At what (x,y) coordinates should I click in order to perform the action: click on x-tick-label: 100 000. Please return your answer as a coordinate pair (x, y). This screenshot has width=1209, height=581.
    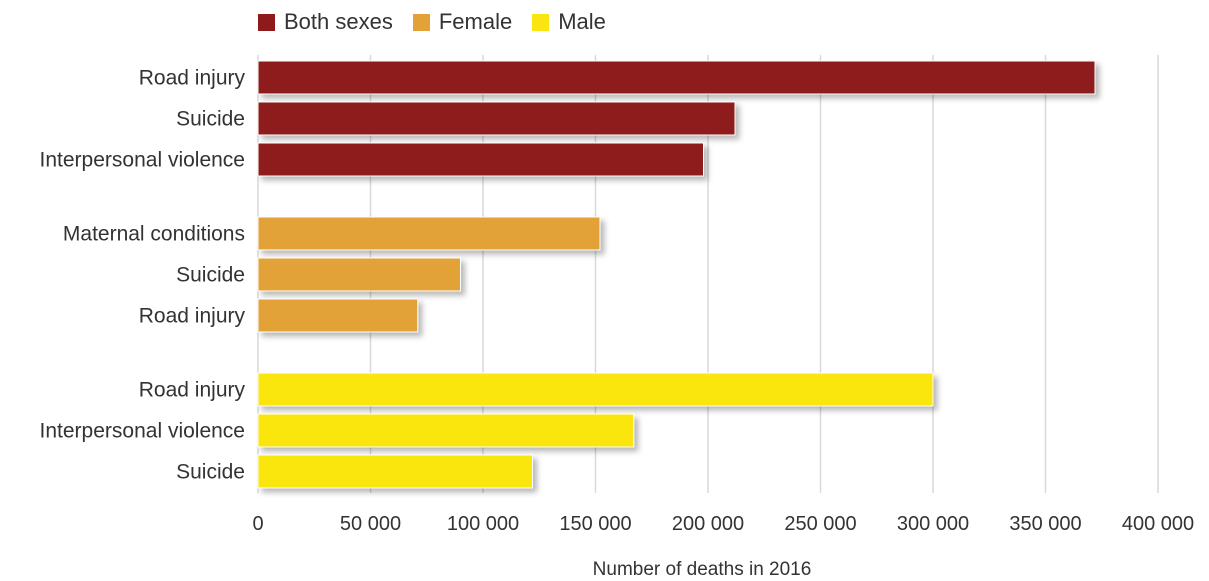
    Looking at the image, I should click on (483, 524).